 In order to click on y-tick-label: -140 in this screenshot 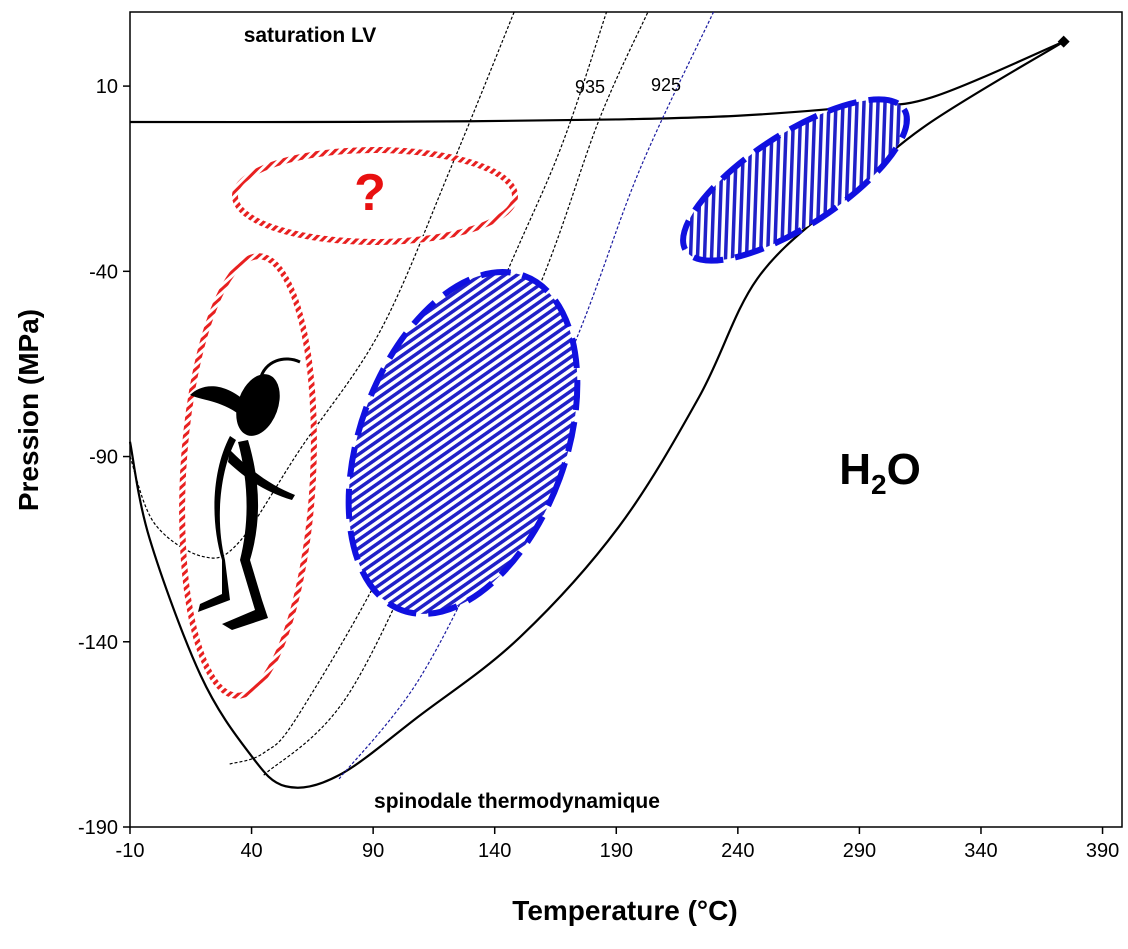, I will do `click(98, 643)`.